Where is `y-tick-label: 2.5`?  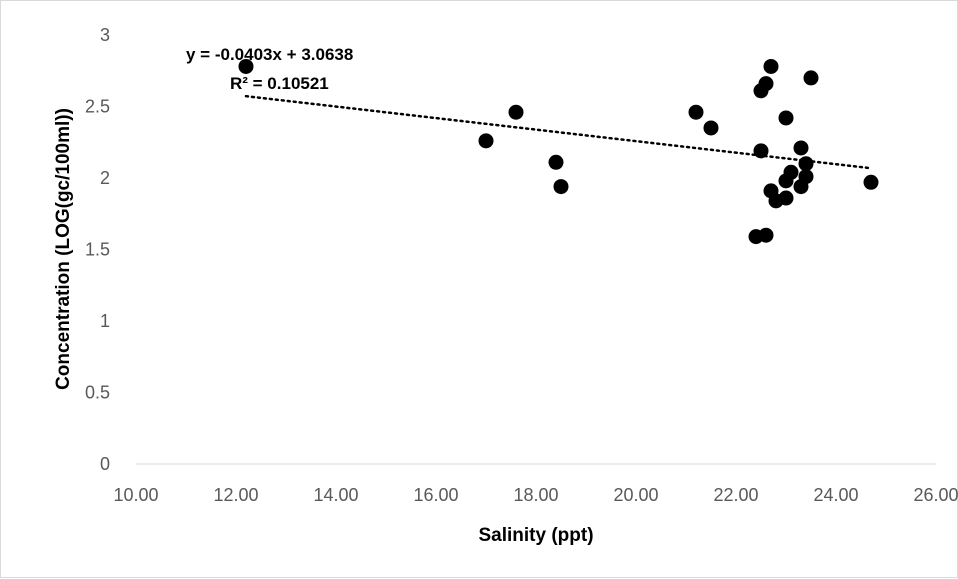
y-tick-label: 2.5 is located at coordinates (97, 107).